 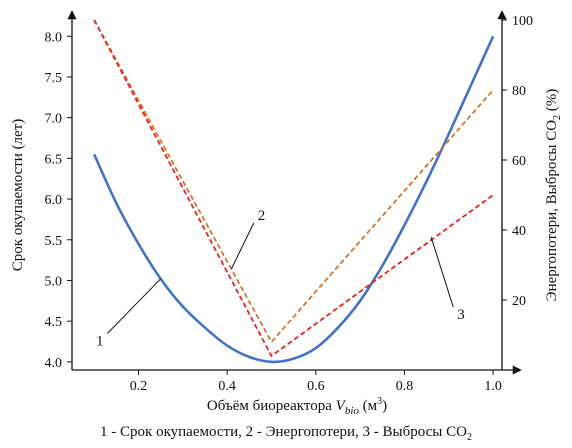 I want to click on annotation-3-label: 3, so click(x=461, y=315).